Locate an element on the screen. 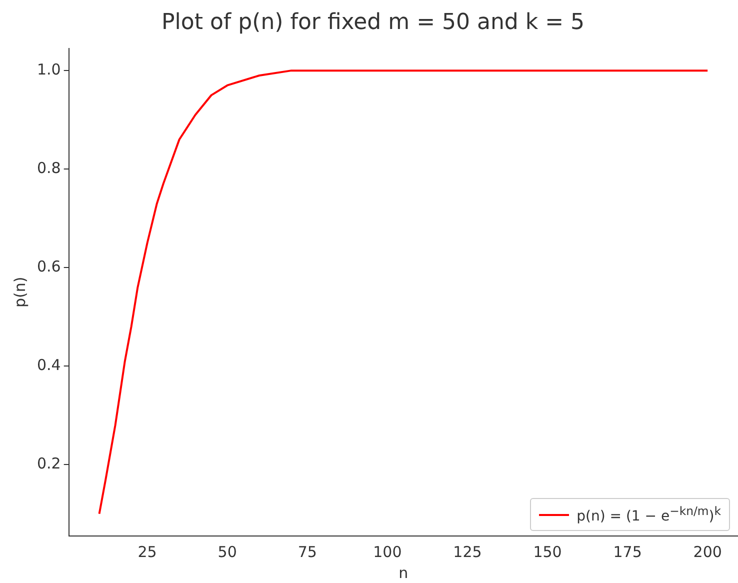 The height and width of the screenshot is (583, 738). legend-label: p(n) = (1 − e$^{−kn/m}$)$^{k}$ is located at coordinates (648, 514).